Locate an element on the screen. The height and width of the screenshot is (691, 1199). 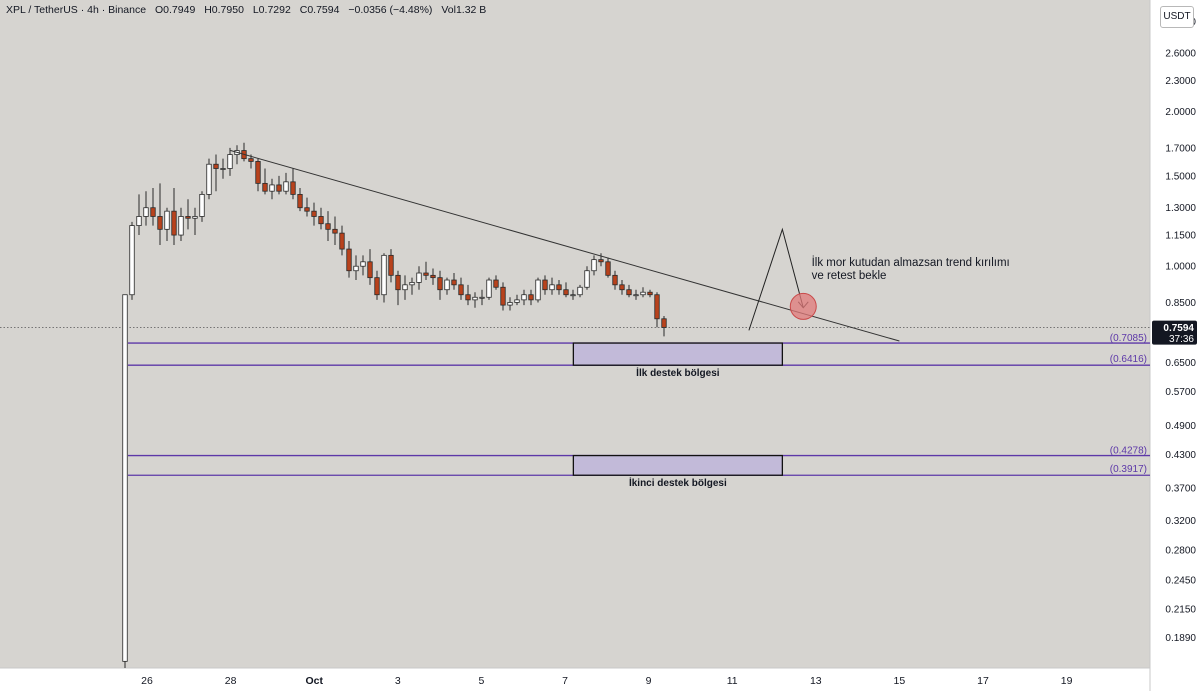
y-tick-label: 2.3000 is located at coordinates (1180, 81).